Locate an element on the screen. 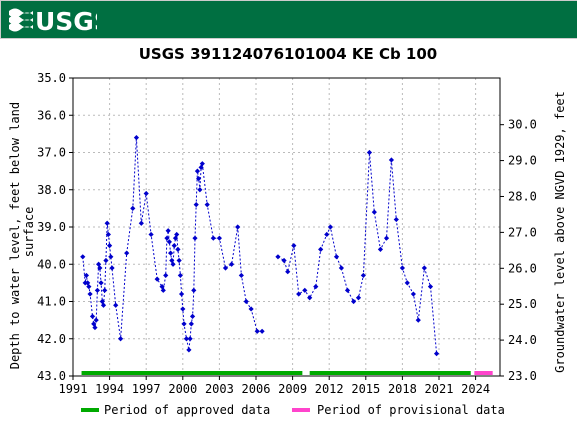  header-bar: USGS is located at coordinates (288, 19).